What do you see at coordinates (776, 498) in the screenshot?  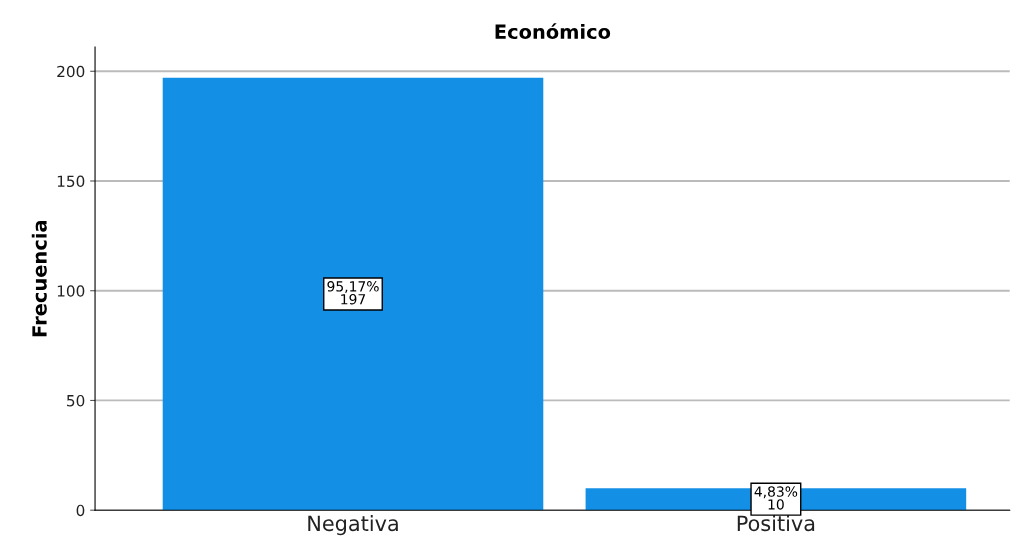 I see `data-label: 4,83% 10` at bounding box center [776, 498].